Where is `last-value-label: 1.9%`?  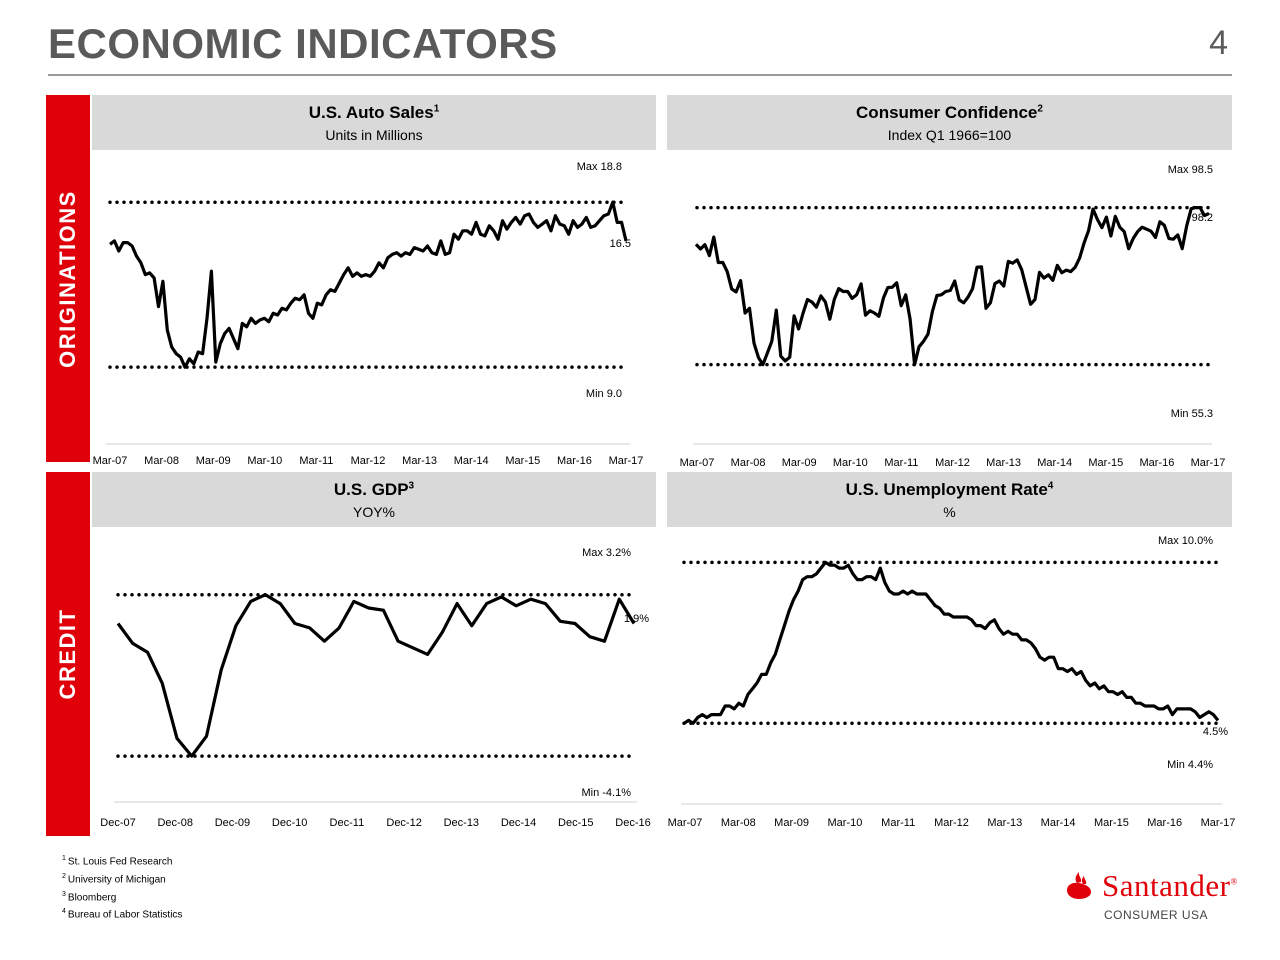
last-value-label: 1.9% is located at coordinates (636, 619).